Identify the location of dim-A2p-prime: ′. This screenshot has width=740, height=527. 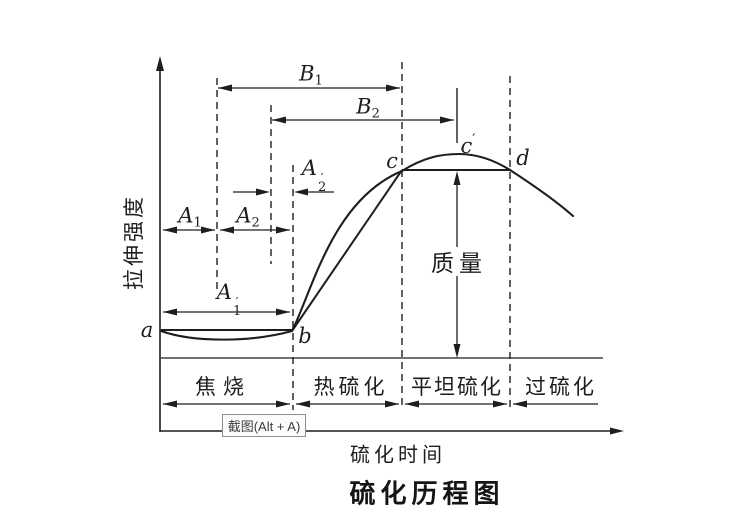
(322, 178).